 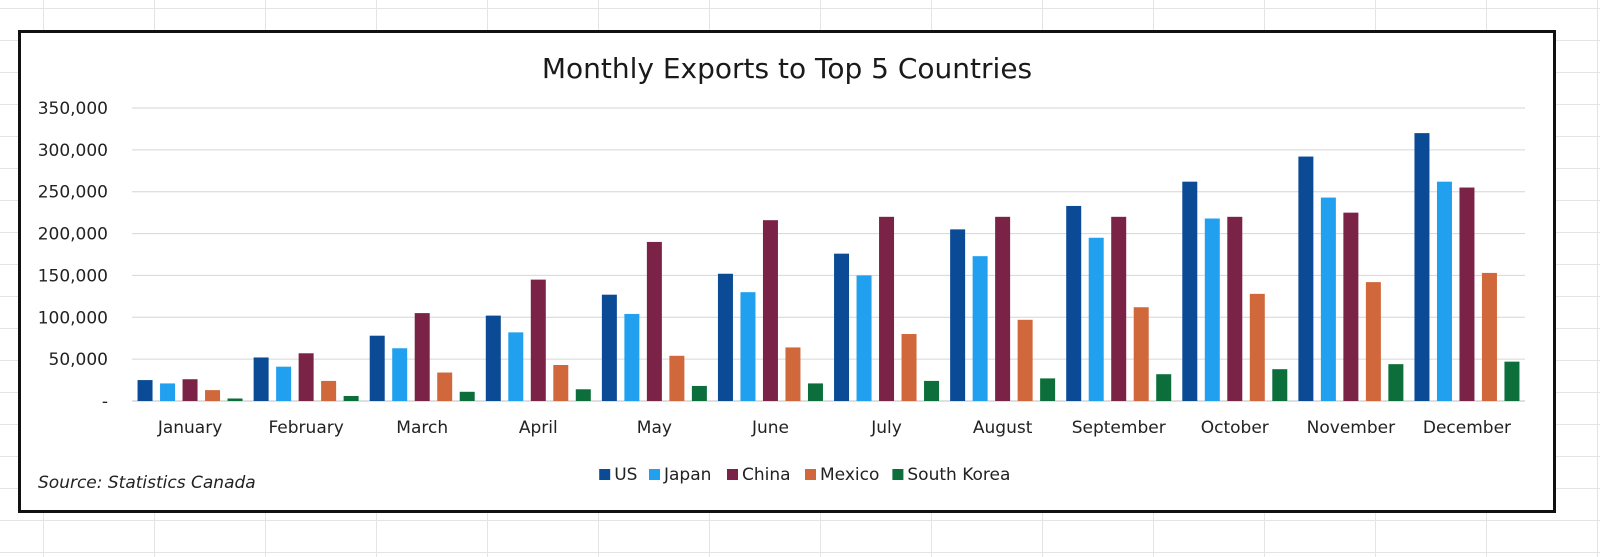 I want to click on bar-mexico-august, so click(x=1025, y=360).